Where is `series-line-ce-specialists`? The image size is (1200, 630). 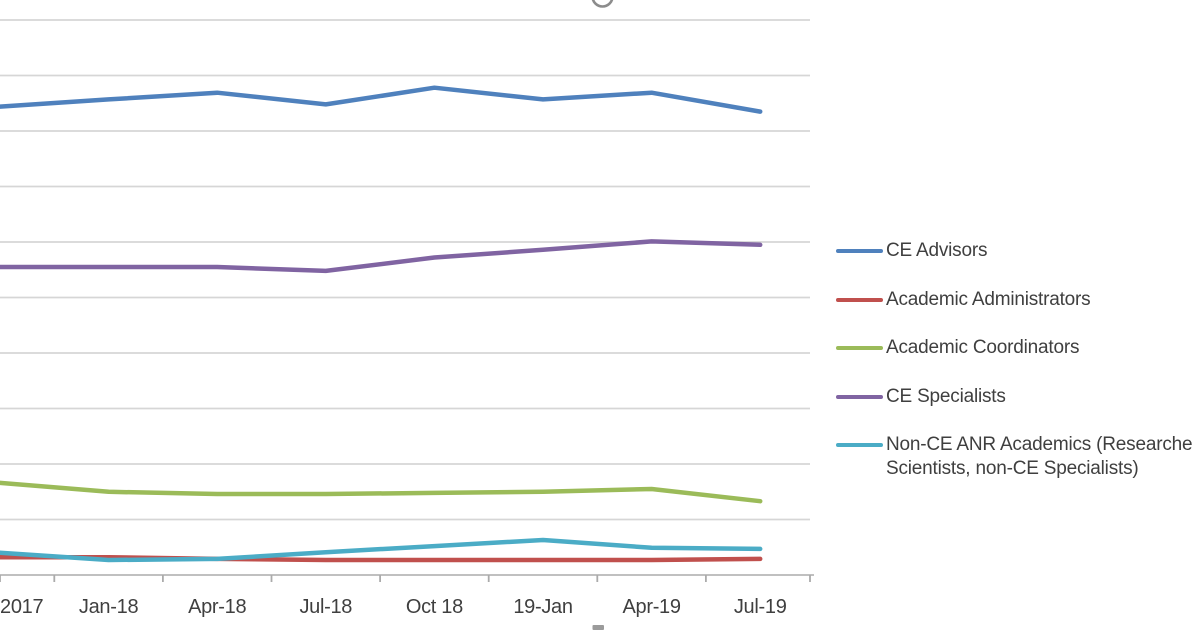 series-line-ce-specialists is located at coordinates (381, 256).